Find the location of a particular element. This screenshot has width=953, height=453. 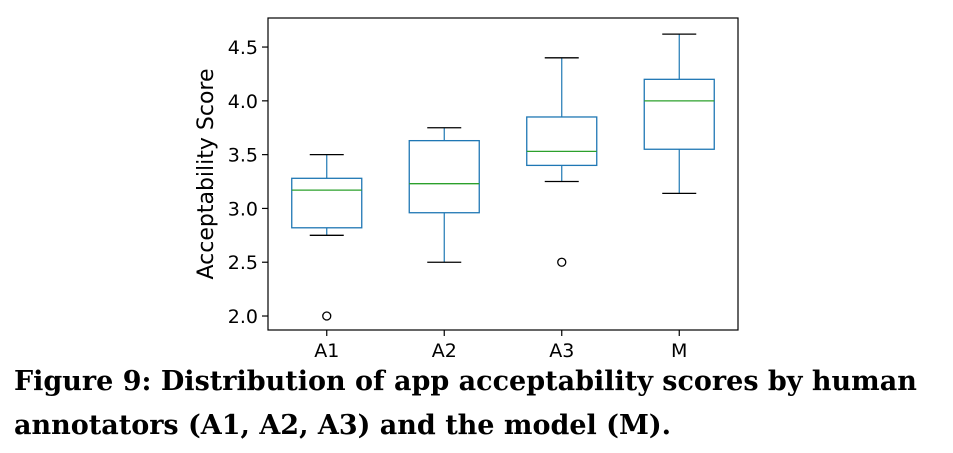

x-tick-label: M is located at coordinates (679, 350).